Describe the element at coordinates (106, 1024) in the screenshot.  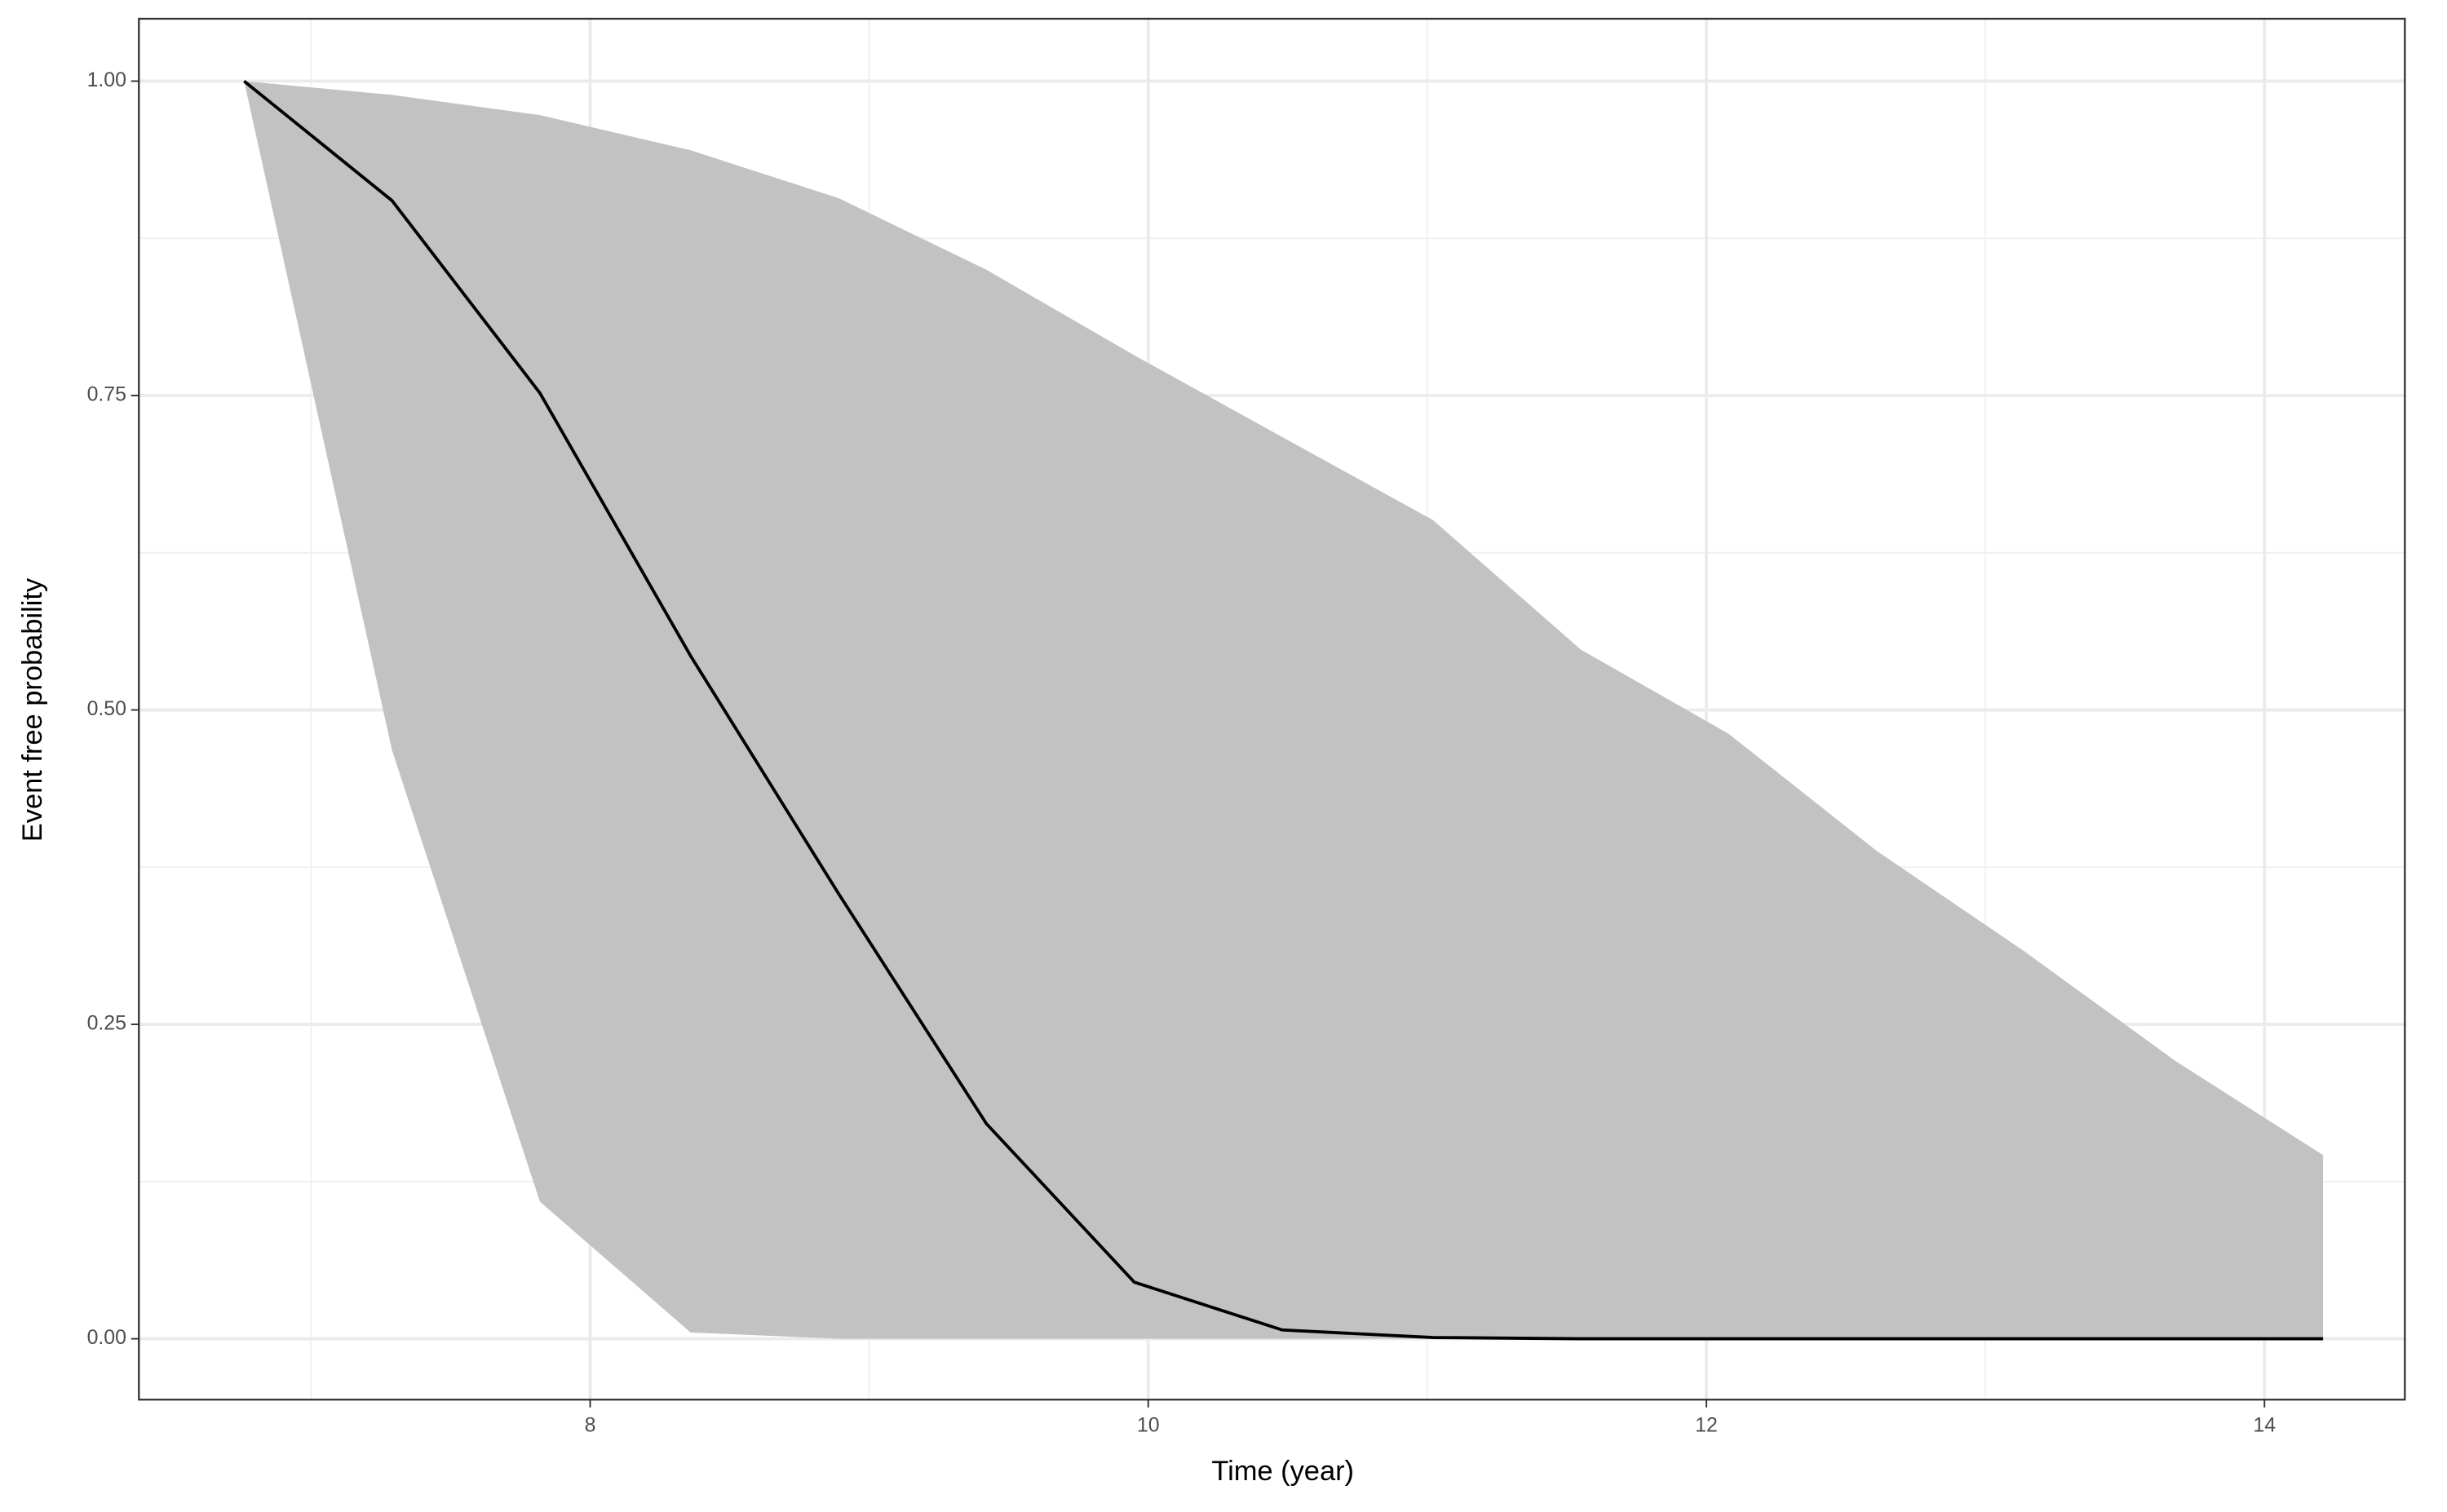
I see `y-tick-label: 0.25` at that location.